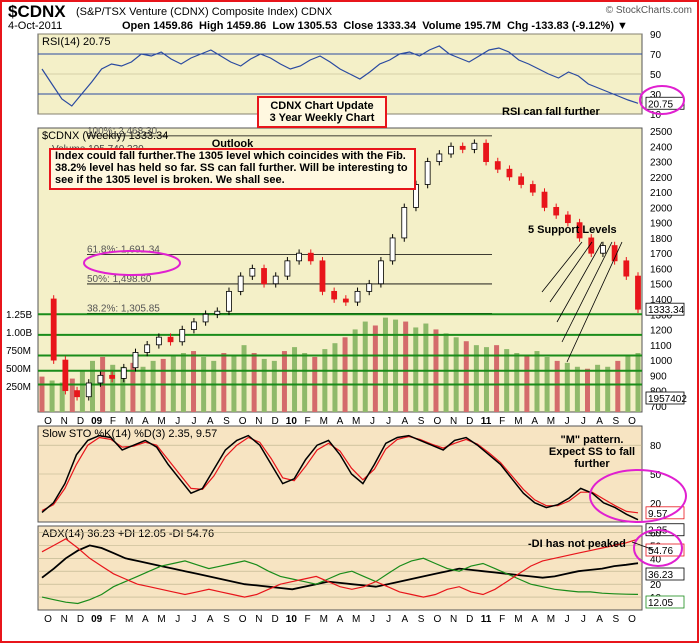 Image resolution: width=699 pixels, height=643 pixels. Describe the element at coordinates (666, 310) in the screenshot. I see `panel-1-last-label: 1333.34` at that location.